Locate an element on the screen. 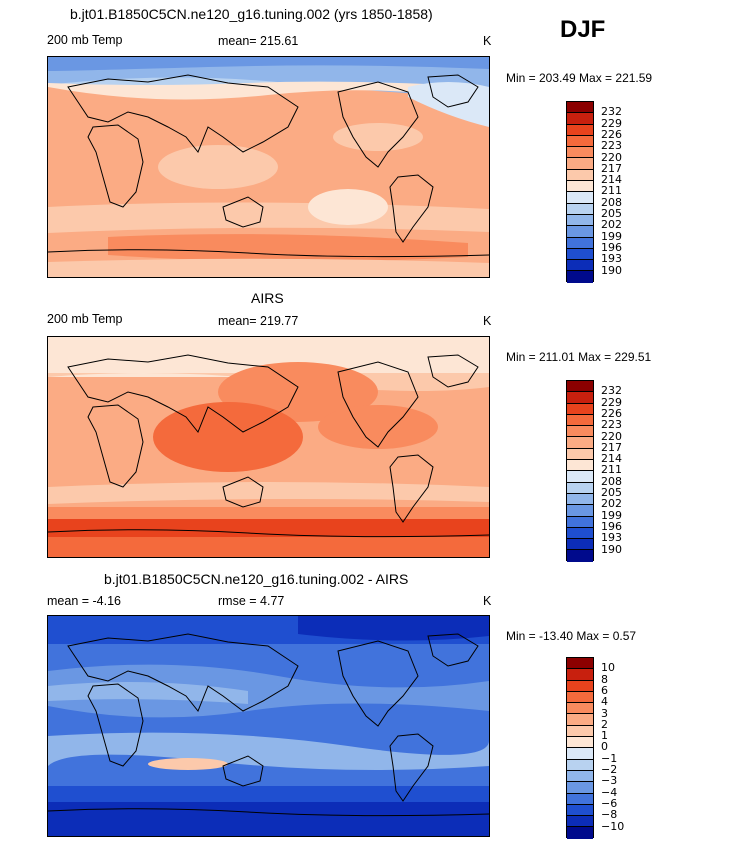 This screenshot has width=733, height=842. season-label: DJF is located at coordinates (583, 29).